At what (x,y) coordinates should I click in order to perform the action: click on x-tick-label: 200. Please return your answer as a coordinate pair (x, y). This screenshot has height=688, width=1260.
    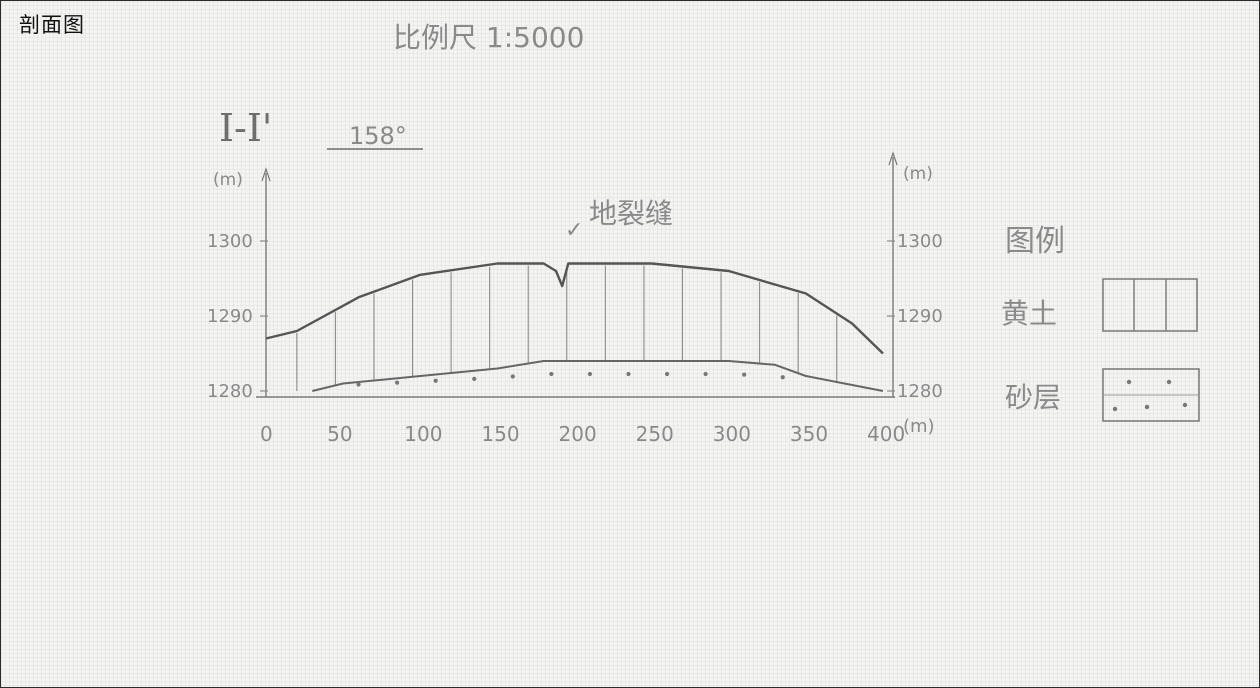
    Looking at the image, I should click on (578, 434).